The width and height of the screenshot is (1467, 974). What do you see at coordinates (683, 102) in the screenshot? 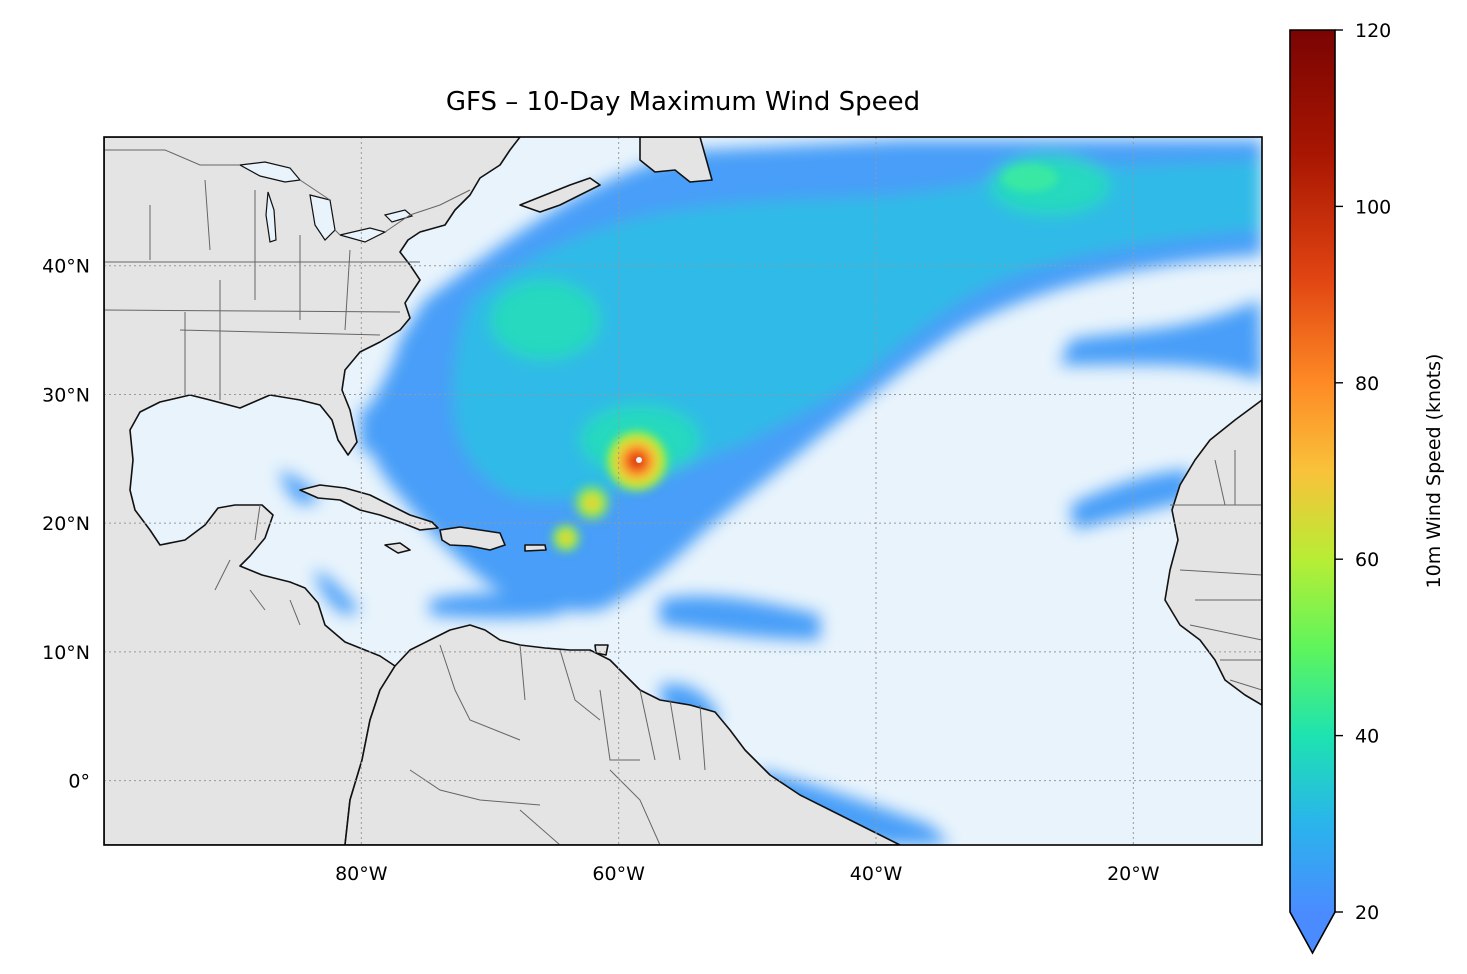
I see `map-title: GFS – 10-Day Maximum Wind Speed` at bounding box center [683, 102].